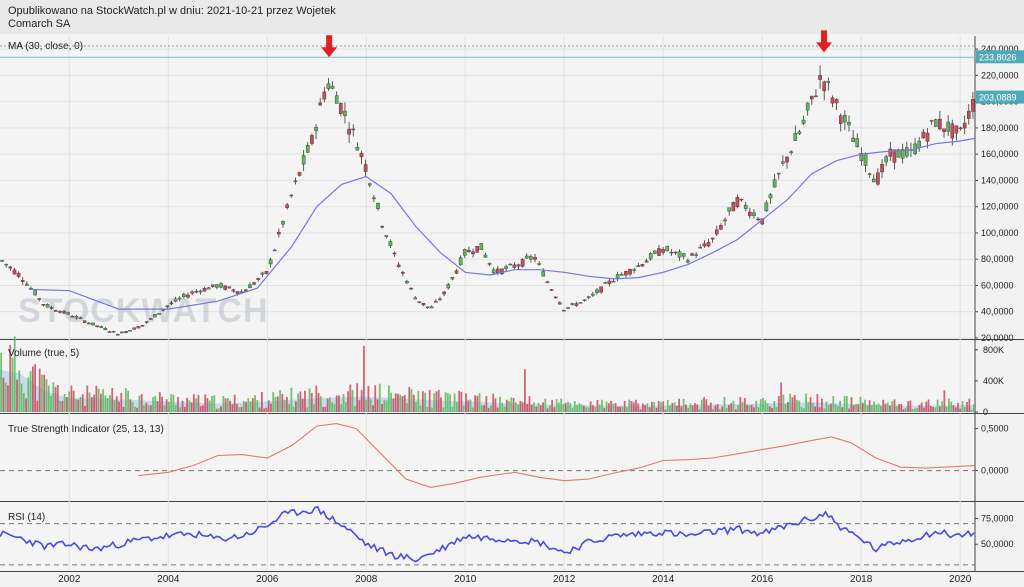 This screenshot has width=1024, height=587. What do you see at coordinates (1000, 75) in the screenshot?
I see `price-tick-label: 220,0000` at bounding box center [1000, 75].